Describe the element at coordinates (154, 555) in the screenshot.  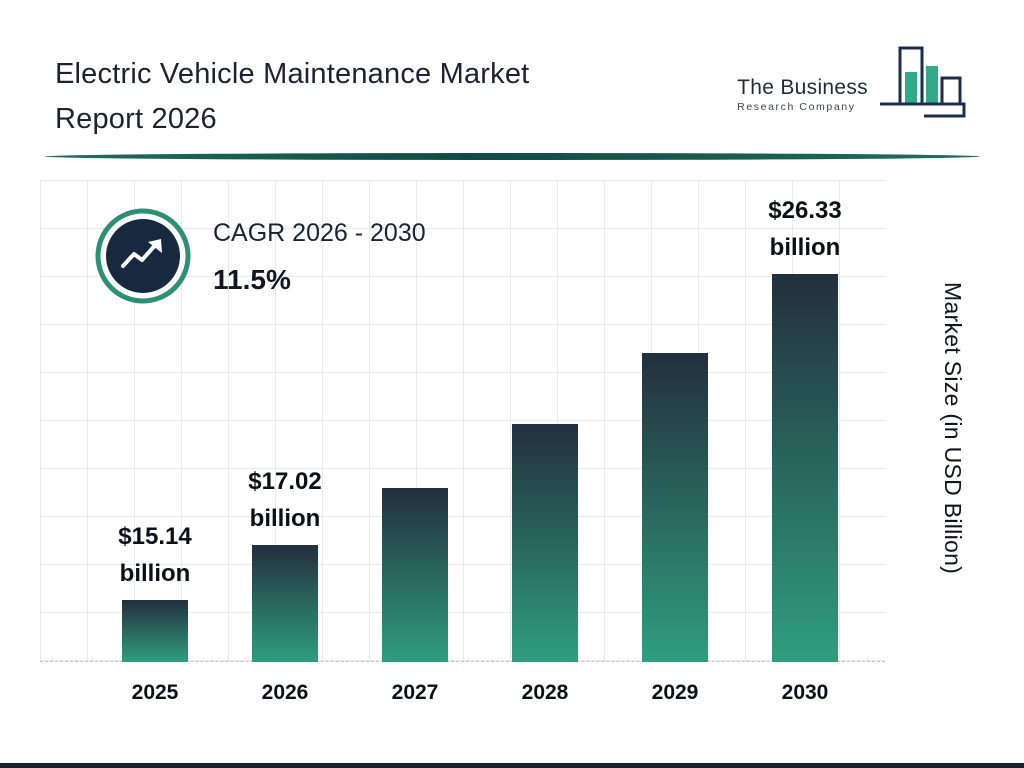
I see `bar-value-label-2025: $15.14 billion` at that location.